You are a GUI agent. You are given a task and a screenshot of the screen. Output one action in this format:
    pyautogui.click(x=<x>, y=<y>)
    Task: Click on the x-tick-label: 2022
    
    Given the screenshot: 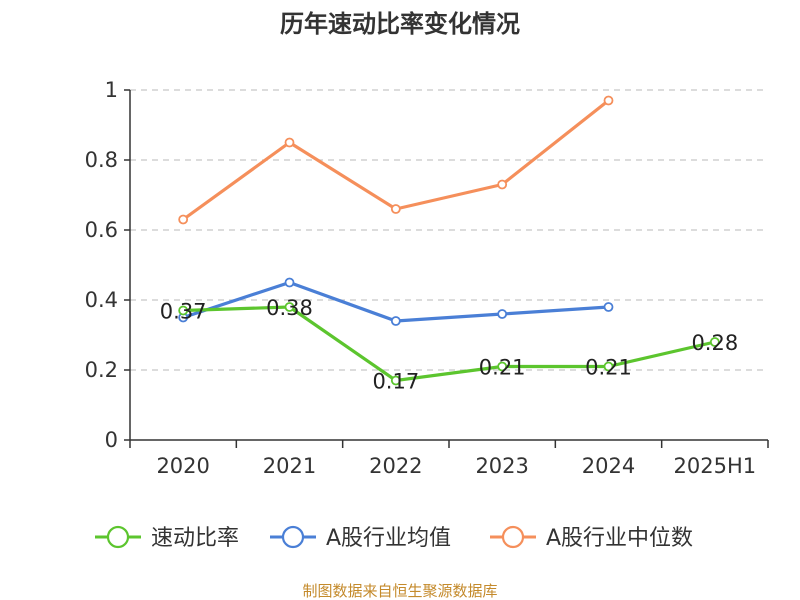 What is the action you would take?
    pyautogui.click(x=395, y=466)
    